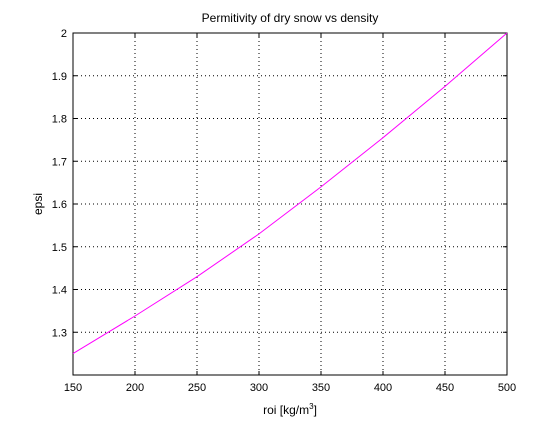 Image resolution: width=560 pixels, height=421 pixels. What do you see at coordinates (311, 406) in the screenshot?
I see `x-axis-label-superscript: 3` at bounding box center [311, 406].